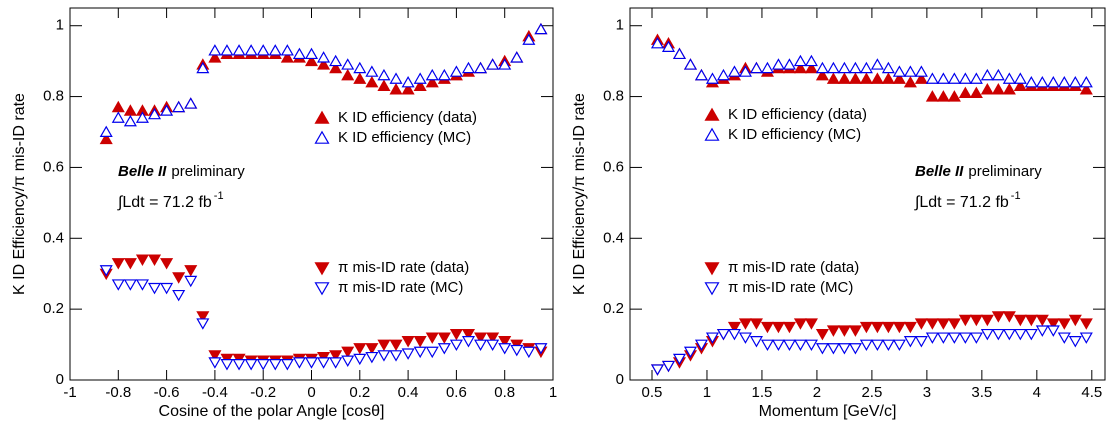 The width and height of the screenshot is (1117, 429). What do you see at coordinates (871, 392) in the screenshot?
I see `x-tick-label: 2.5` at bounding box center [871, 392].